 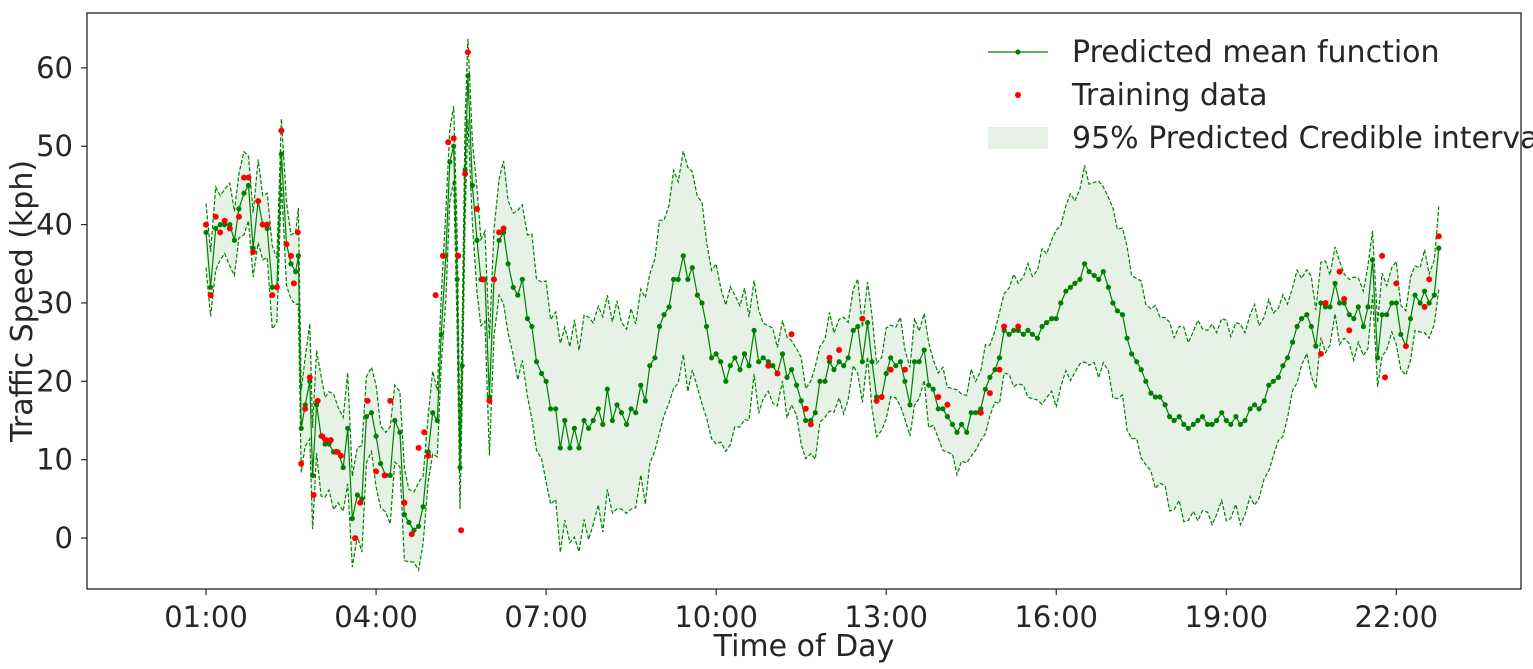 I want to click on legend-label: Training data, so click(x=1169, y=95).